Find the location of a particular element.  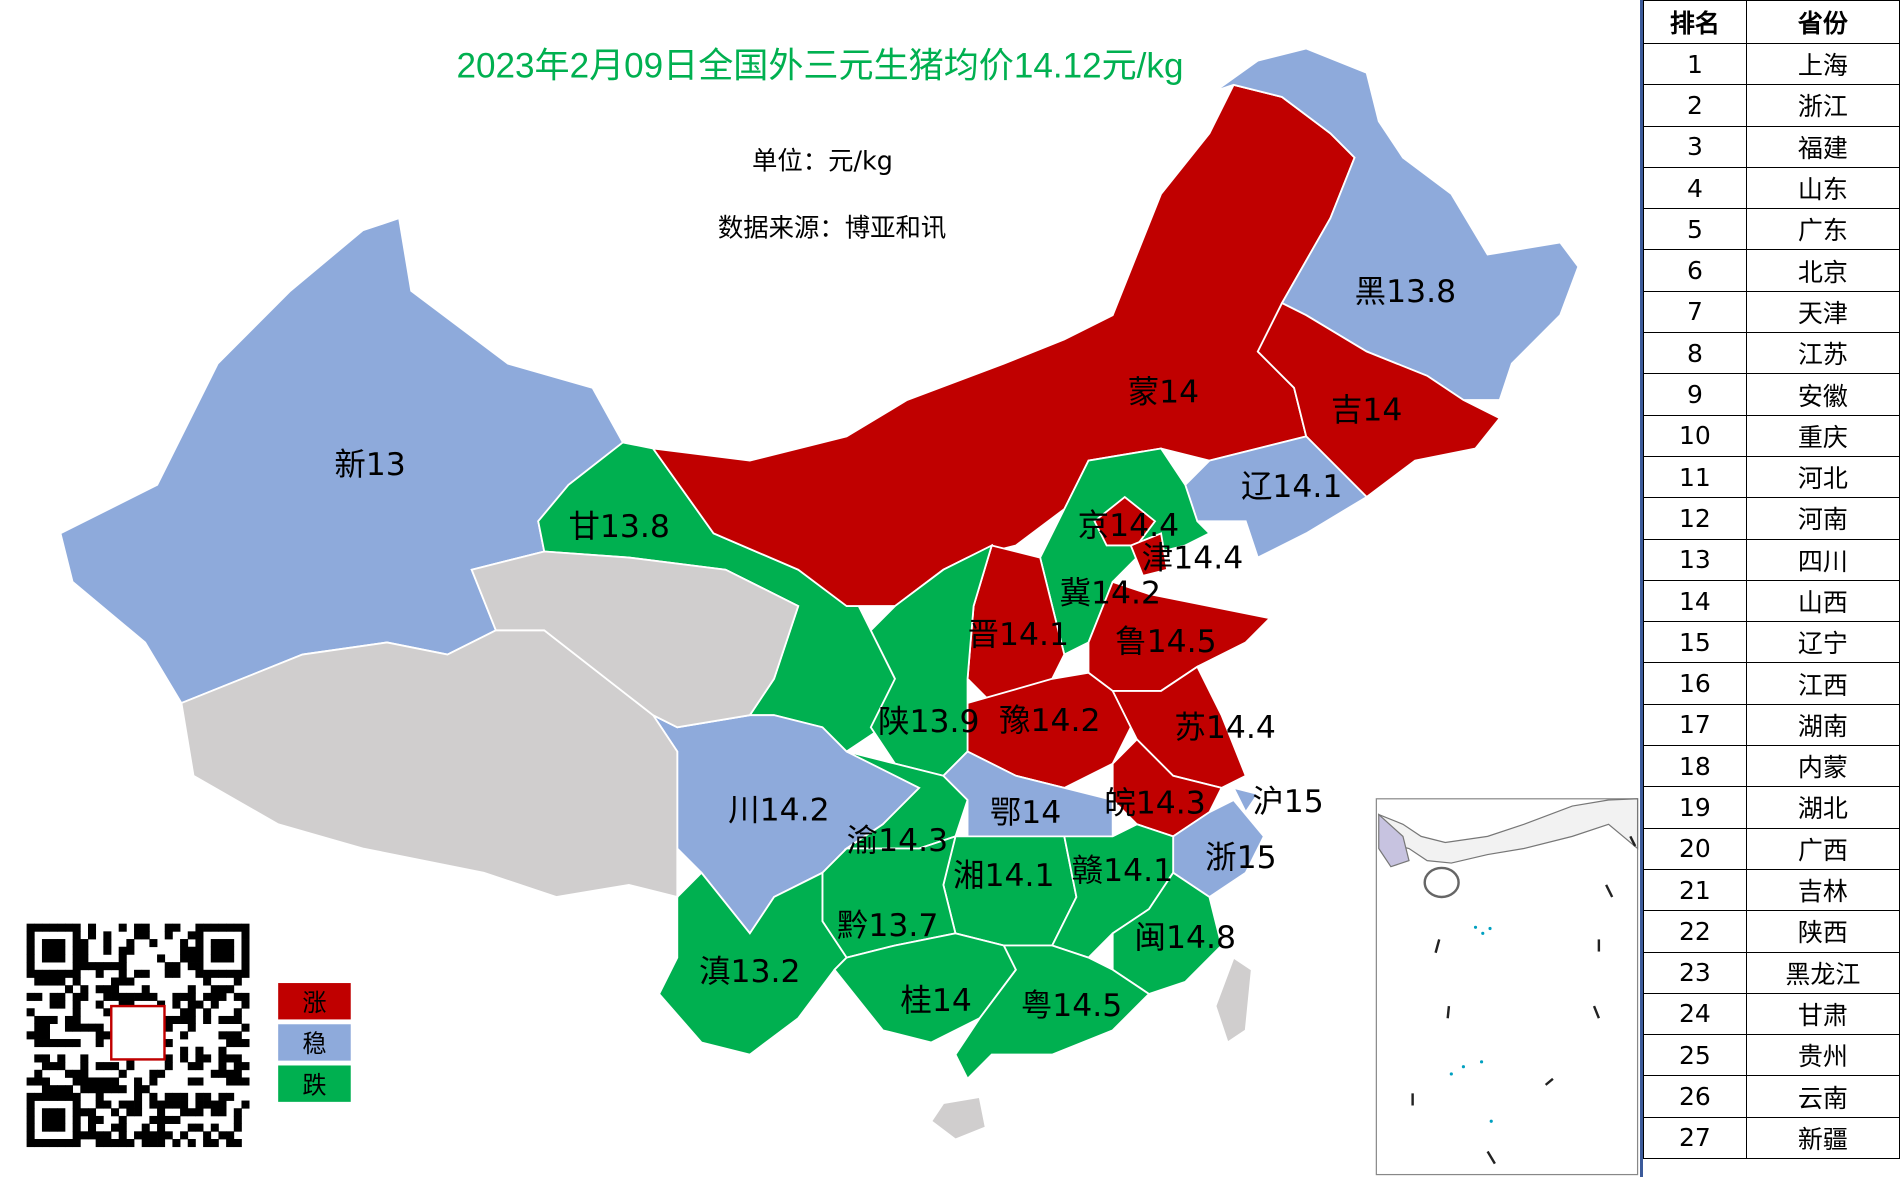

rank-cell: 11 is located at coordinates (1695, 477).